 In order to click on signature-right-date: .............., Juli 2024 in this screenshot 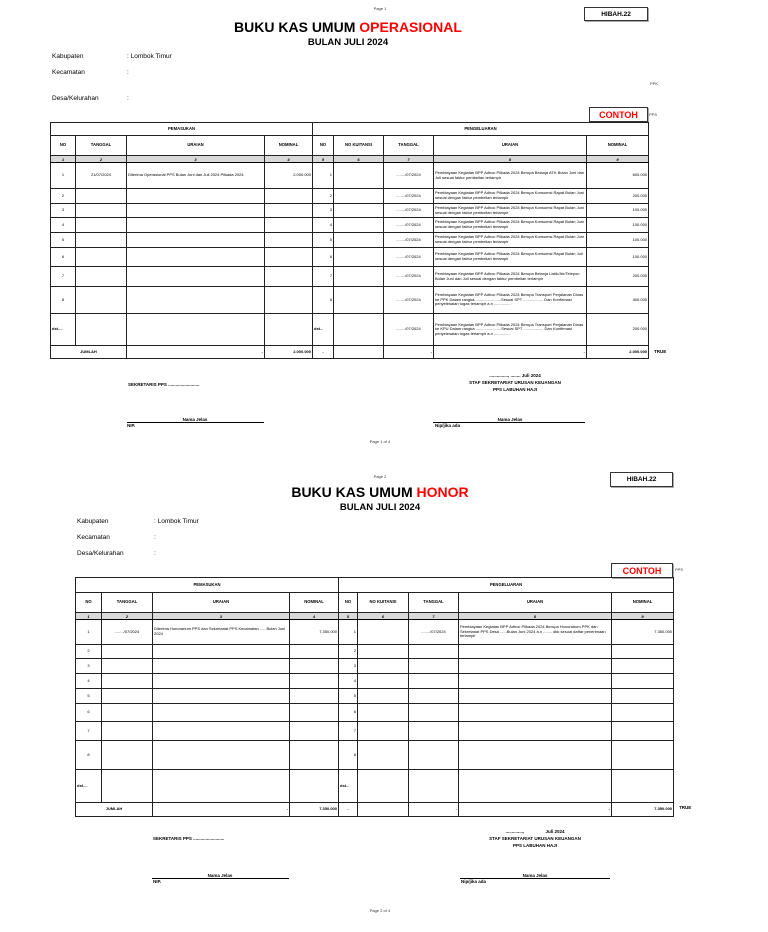, I will do `click(535, 831)`.